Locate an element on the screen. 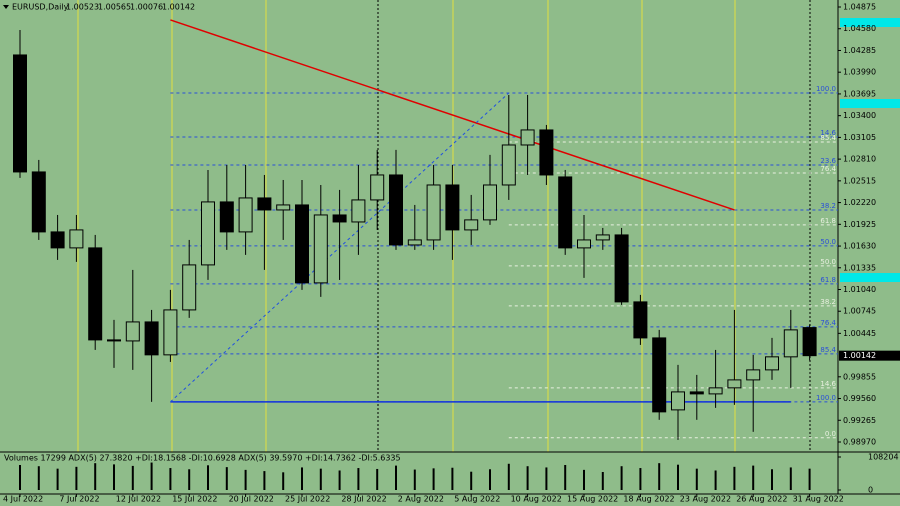  fib-label: 23.6 is located at coordinates (828, 161).